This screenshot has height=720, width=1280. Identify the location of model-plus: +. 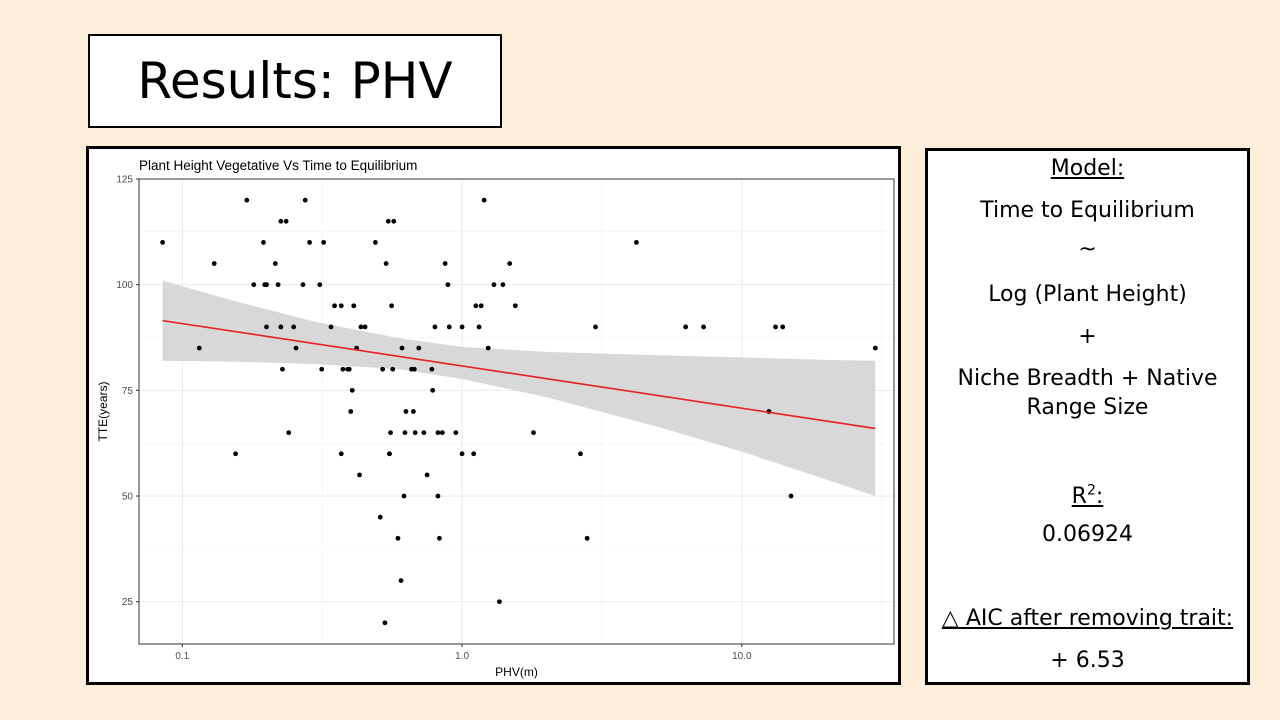
(1087, 336).